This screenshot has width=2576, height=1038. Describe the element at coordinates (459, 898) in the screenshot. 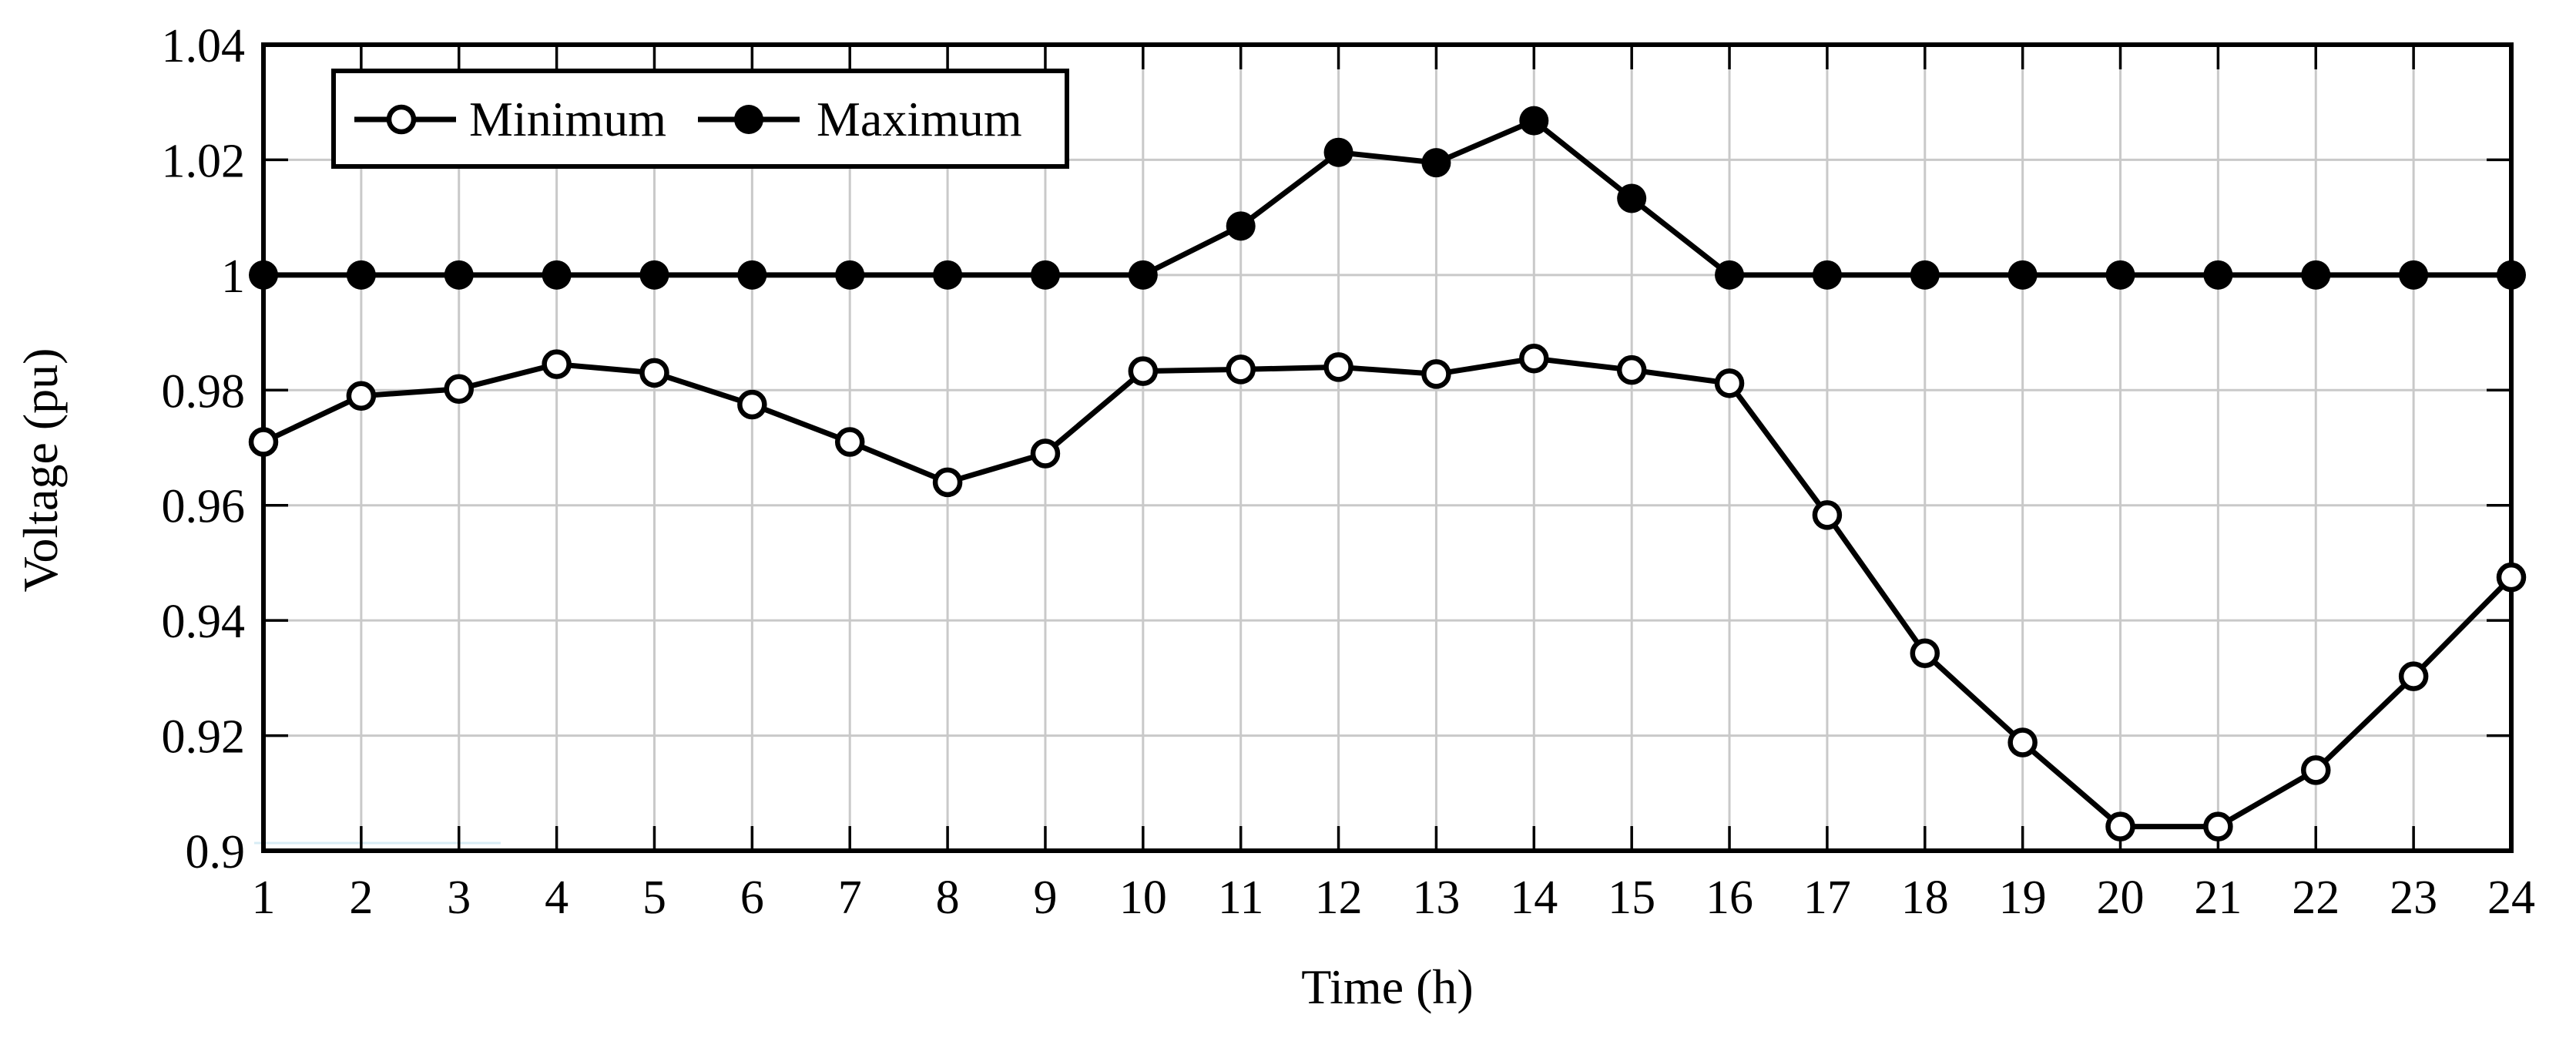

I see `x-tick-label-3: 3` at that location.